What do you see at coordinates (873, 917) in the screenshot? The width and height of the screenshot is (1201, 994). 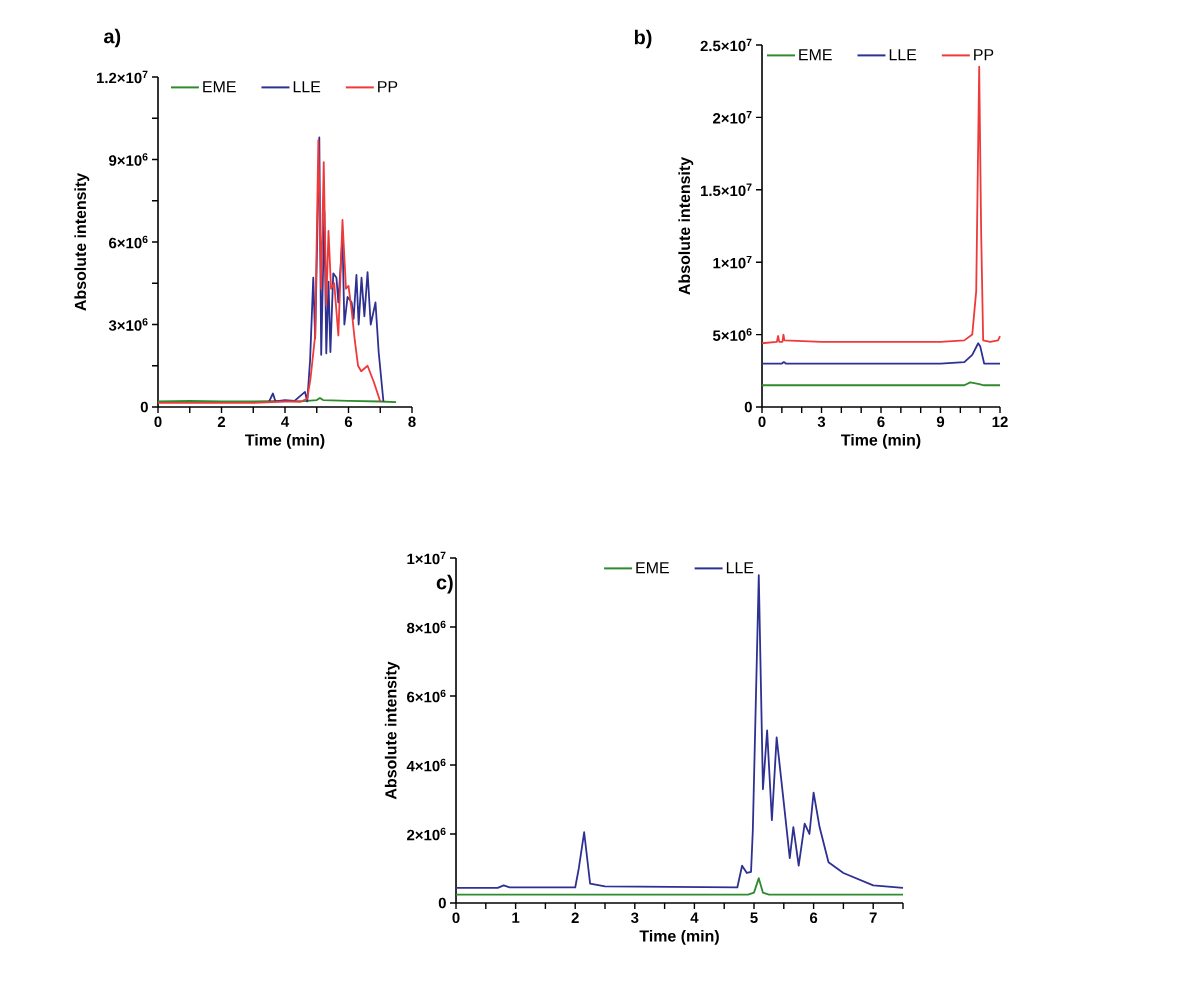 I see `x-tick-label: 7` at bounding box center [873, 917].